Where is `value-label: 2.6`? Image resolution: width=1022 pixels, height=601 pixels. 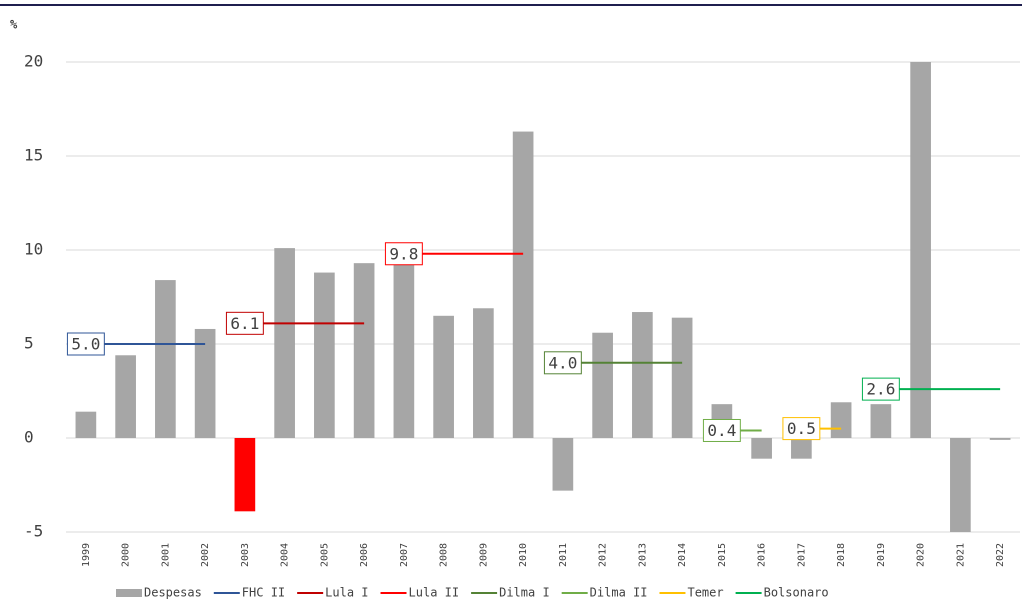
value-label: 2.6 is located at coordinates (880, 389).